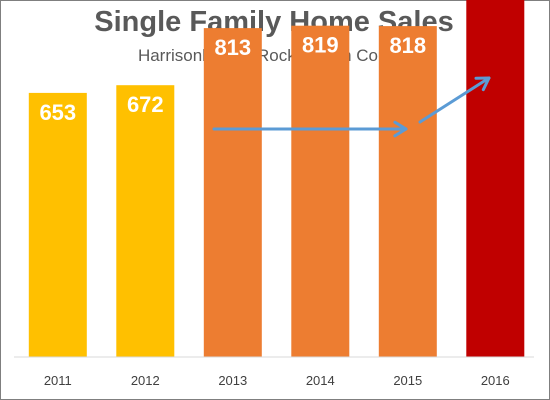  Describe the element at coordinates (232, 192) in the screenshot. I see `bar-2013` at that location.